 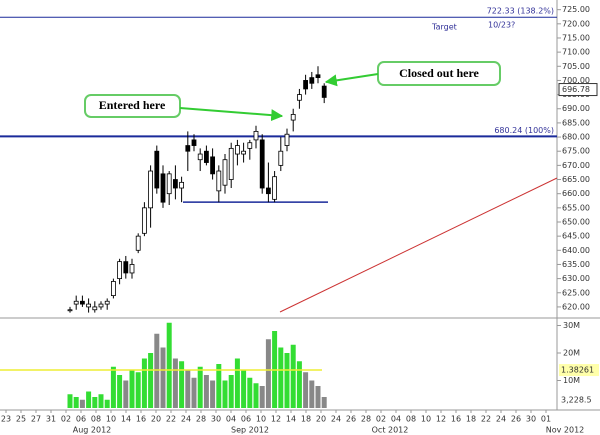 I want to click on x-tick-label: 31, so click(x=51, y=419).